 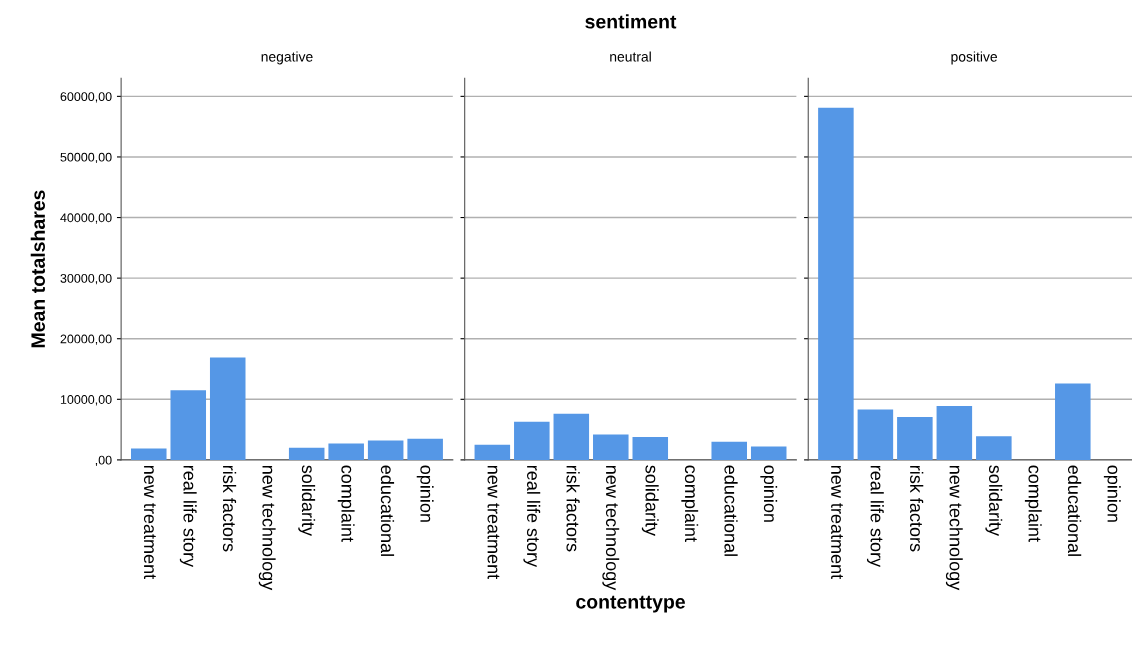 I want to click on y-tick-label: 40000,00, so click(x=86, y=218).